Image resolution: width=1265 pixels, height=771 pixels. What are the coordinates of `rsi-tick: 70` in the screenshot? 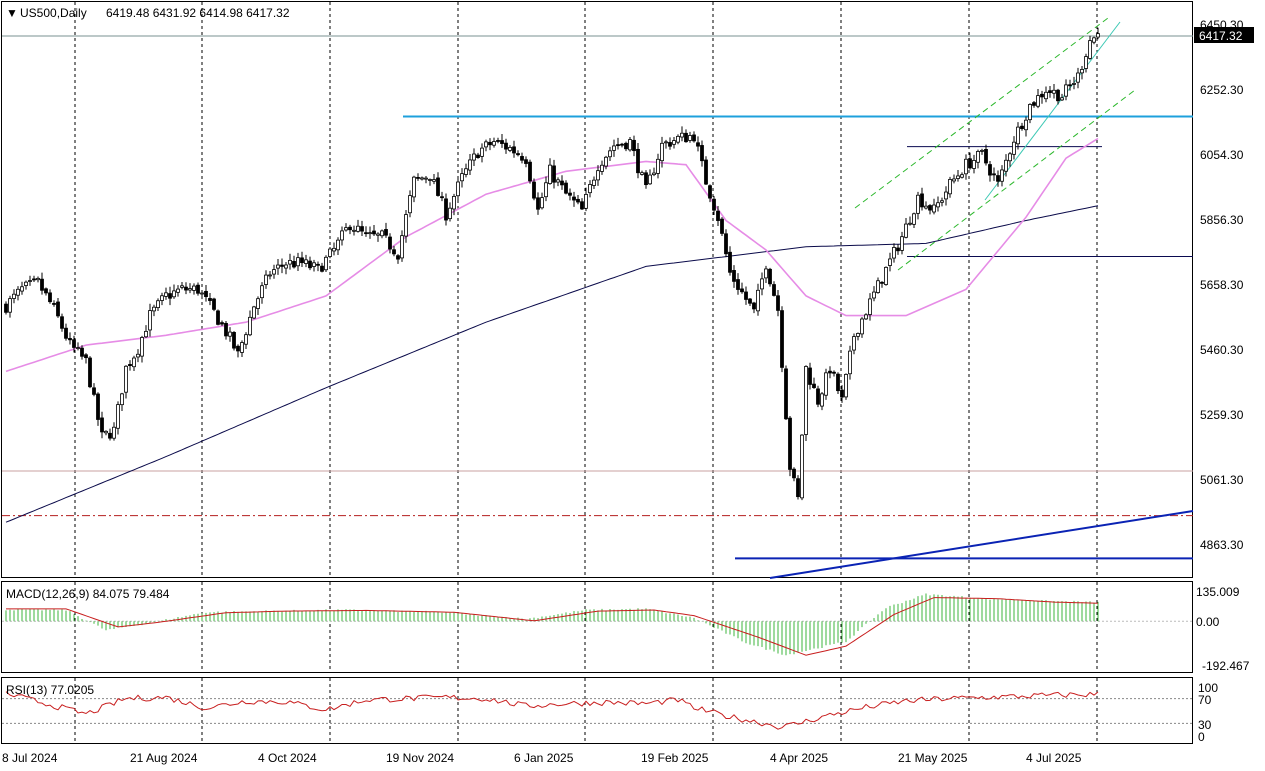 It's located at (1205, 700).